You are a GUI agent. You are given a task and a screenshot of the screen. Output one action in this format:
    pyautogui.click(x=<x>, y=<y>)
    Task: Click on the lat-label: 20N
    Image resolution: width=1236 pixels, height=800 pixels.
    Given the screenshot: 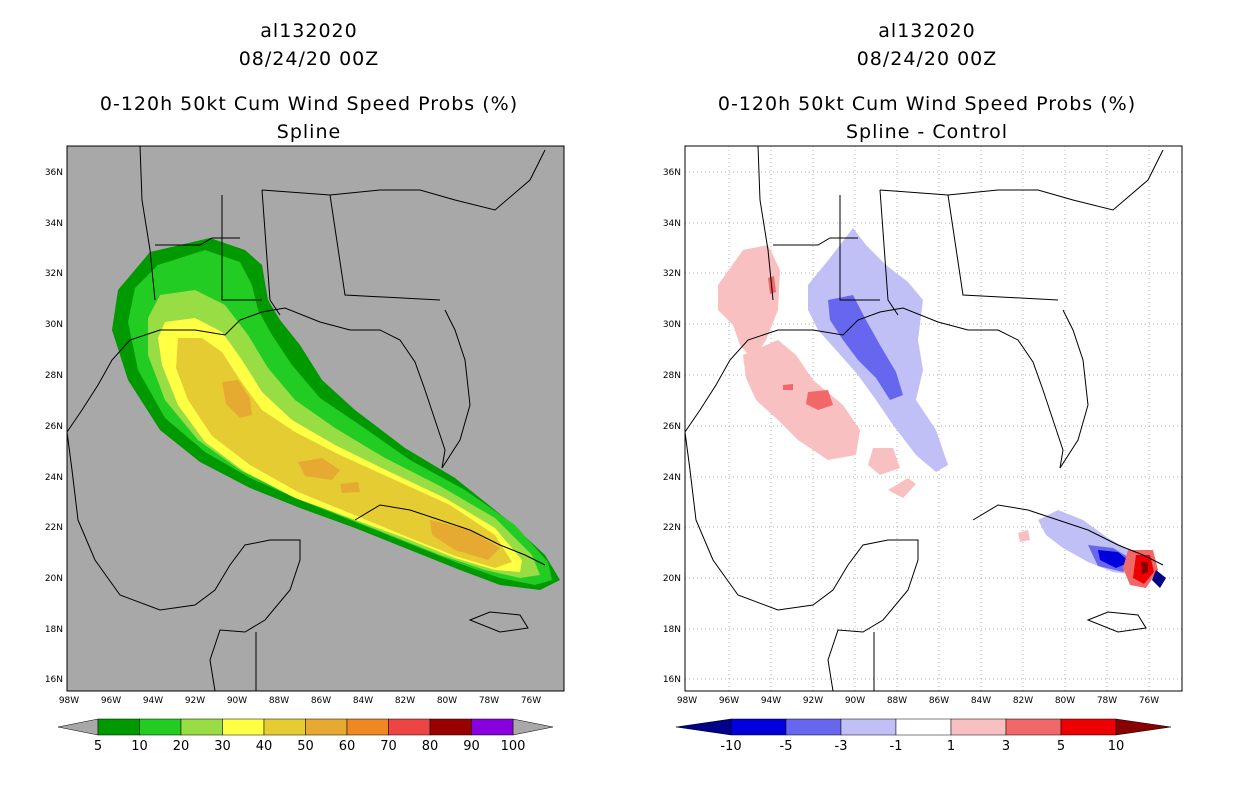 What is the action you would take?
    pyautogui.click(x=54, y=579)
    